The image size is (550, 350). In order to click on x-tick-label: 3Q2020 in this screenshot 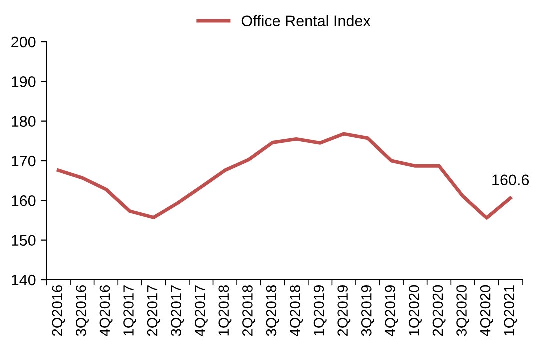, I will do `click(463, 310)`.